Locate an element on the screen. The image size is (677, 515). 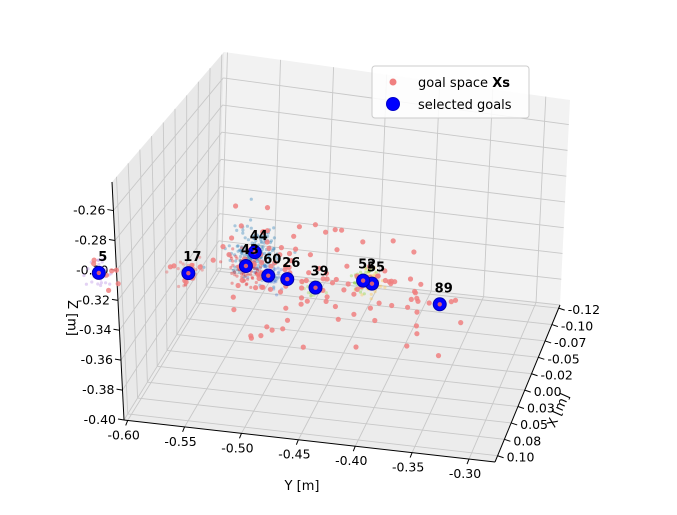
y-tick-label: -0.35 is located at coordinates (408, 467).